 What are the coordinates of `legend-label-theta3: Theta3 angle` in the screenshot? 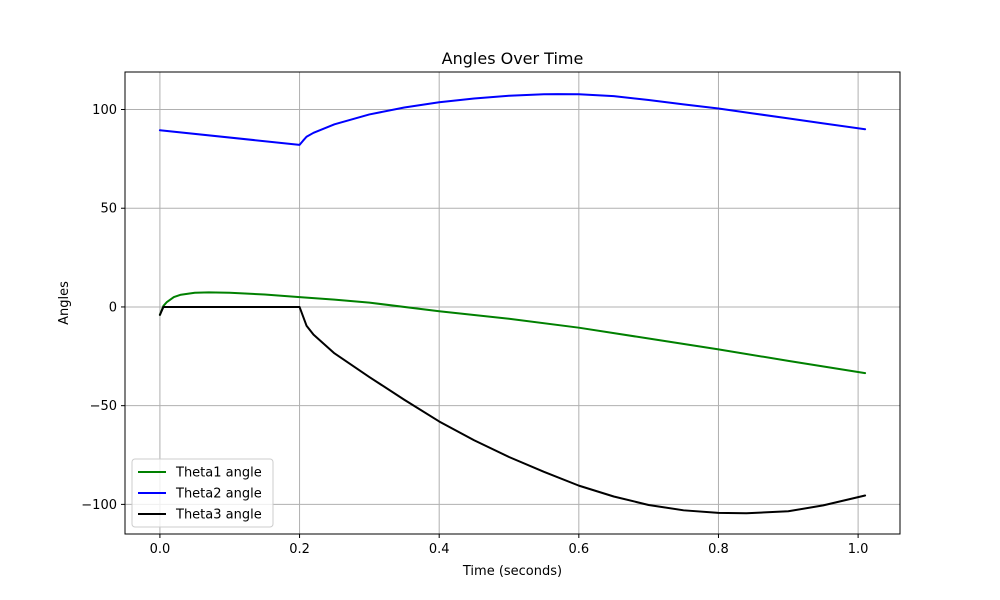 It's located at (218, 515).